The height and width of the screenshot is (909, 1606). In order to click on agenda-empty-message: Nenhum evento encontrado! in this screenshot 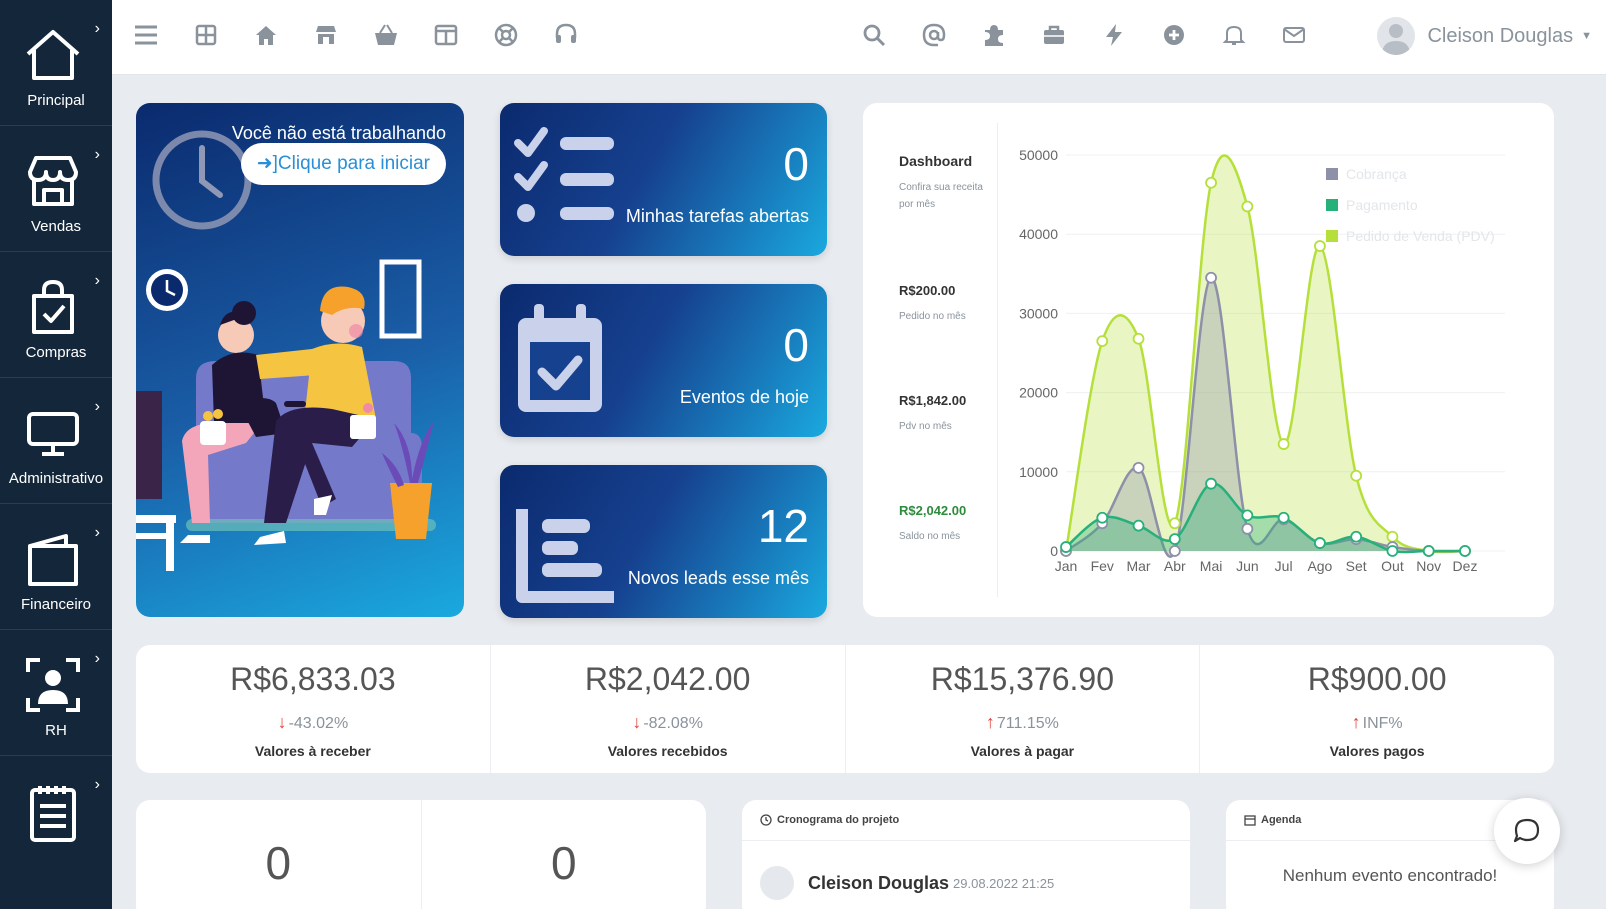, I will do `click(1390, 875)`.